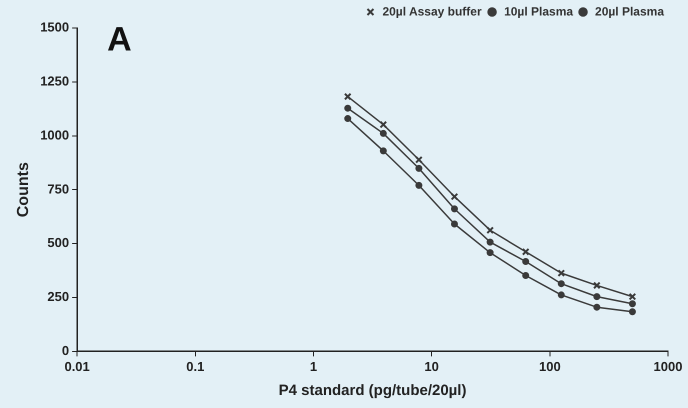 The width and height of the screenshot is (688, 408). What do you see at coordinates (119, 39) in the screenshot?
I see `annotation: A` at bounding box center [119, 39].